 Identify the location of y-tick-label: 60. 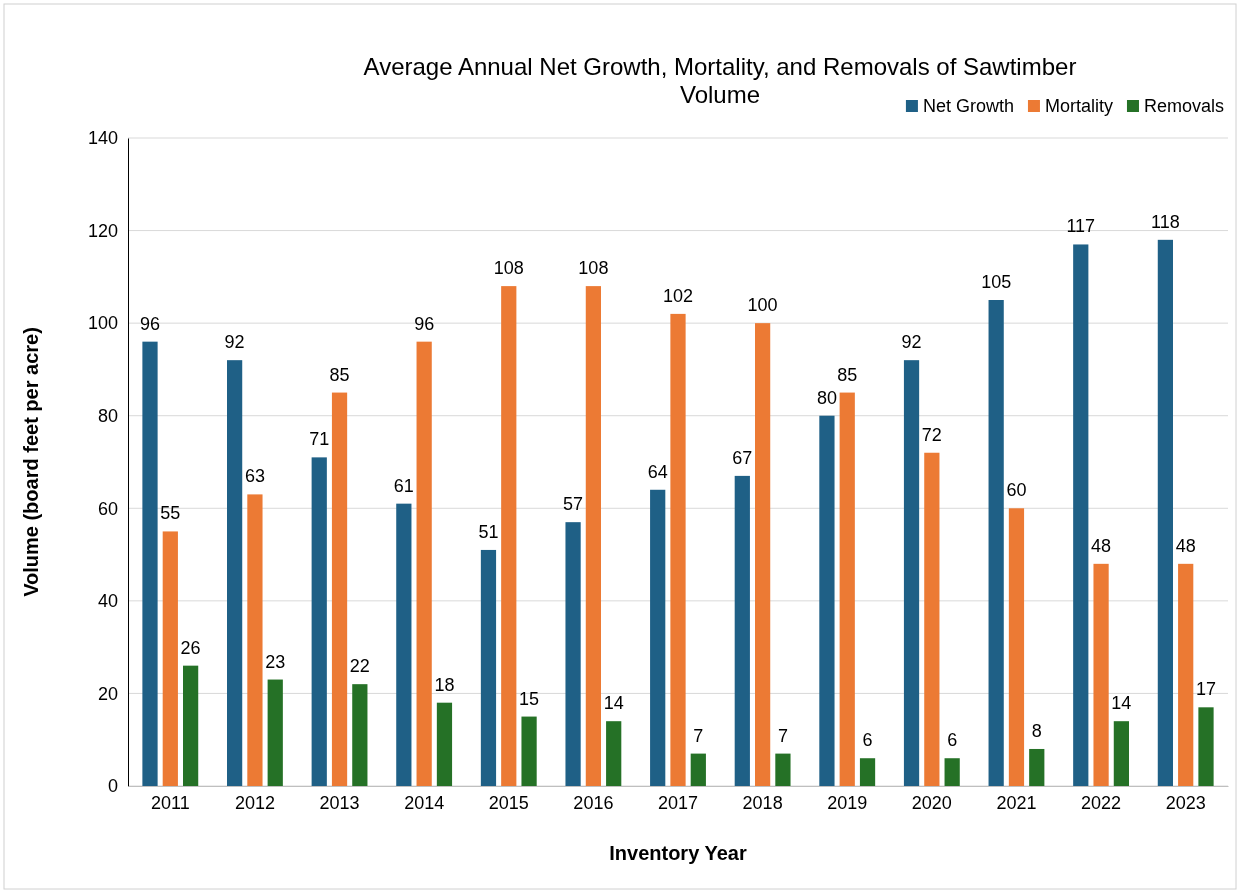
(107, 508).